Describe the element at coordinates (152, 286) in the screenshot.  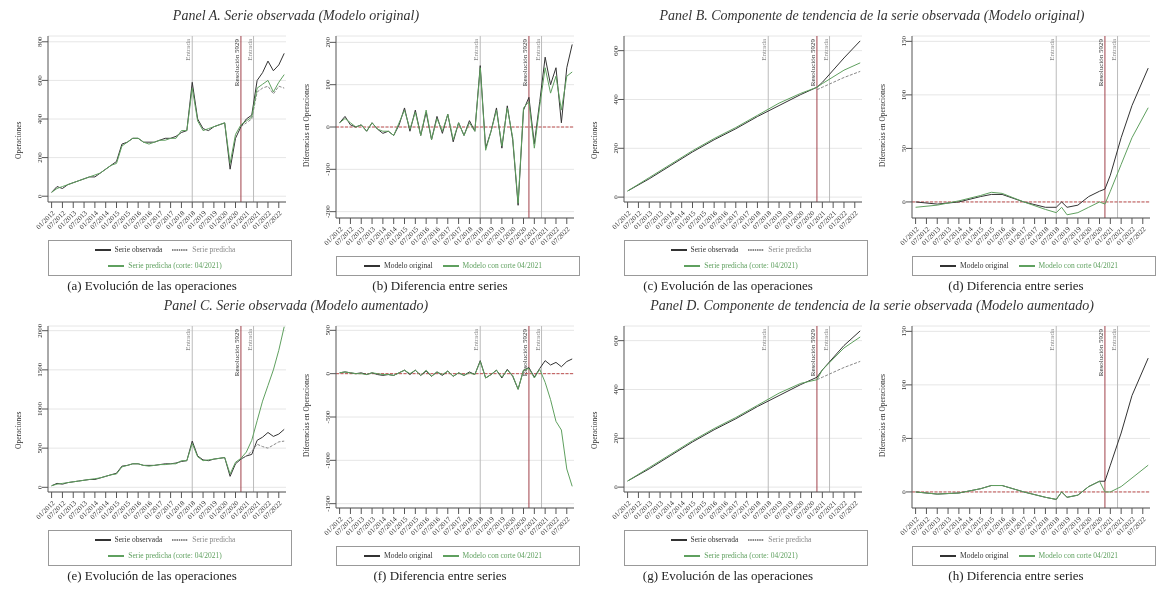
I see `text: (a) Evolución de las operaciones` at that location.